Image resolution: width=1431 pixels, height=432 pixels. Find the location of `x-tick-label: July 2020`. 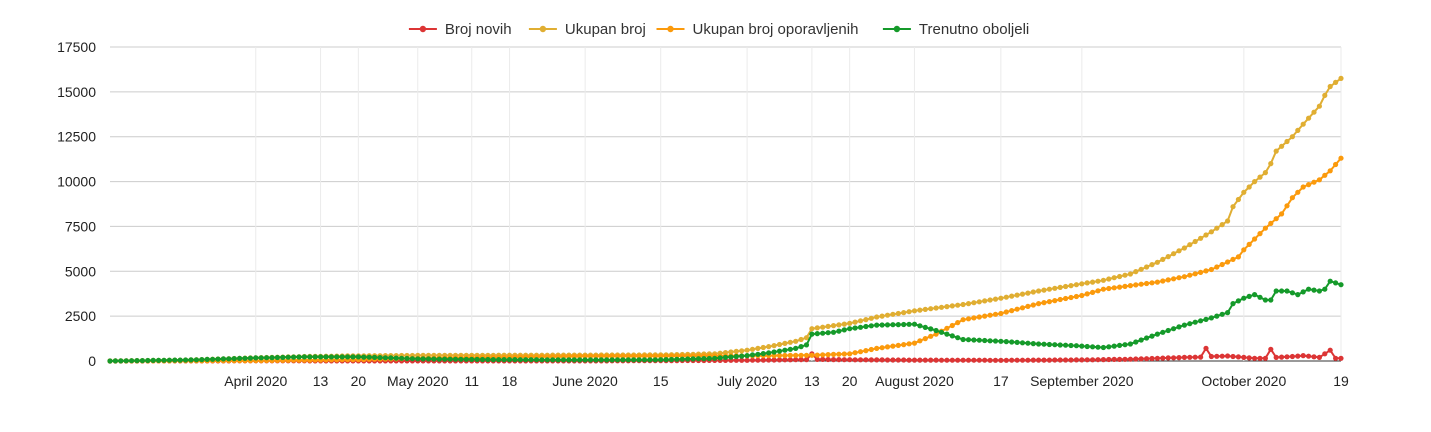

x-tick-label: July 2020 is located at coordinates (747, 381).